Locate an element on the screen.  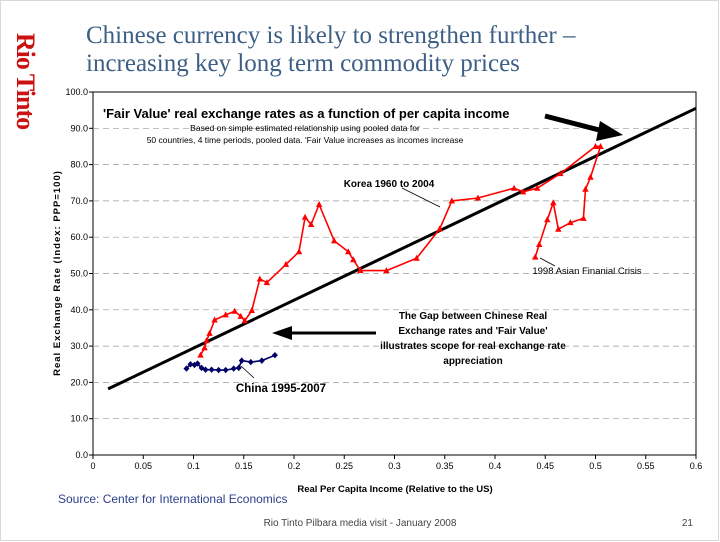
x-tick-label: 0.3 is located at coordinates (394, 466).